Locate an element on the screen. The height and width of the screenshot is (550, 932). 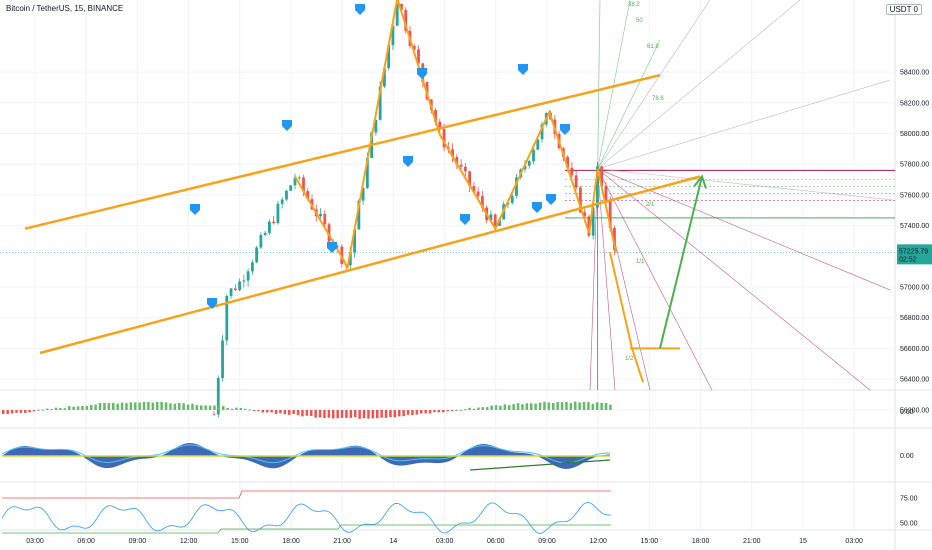
x-tick-label: 12:00 is located at coordinates (189, 541).